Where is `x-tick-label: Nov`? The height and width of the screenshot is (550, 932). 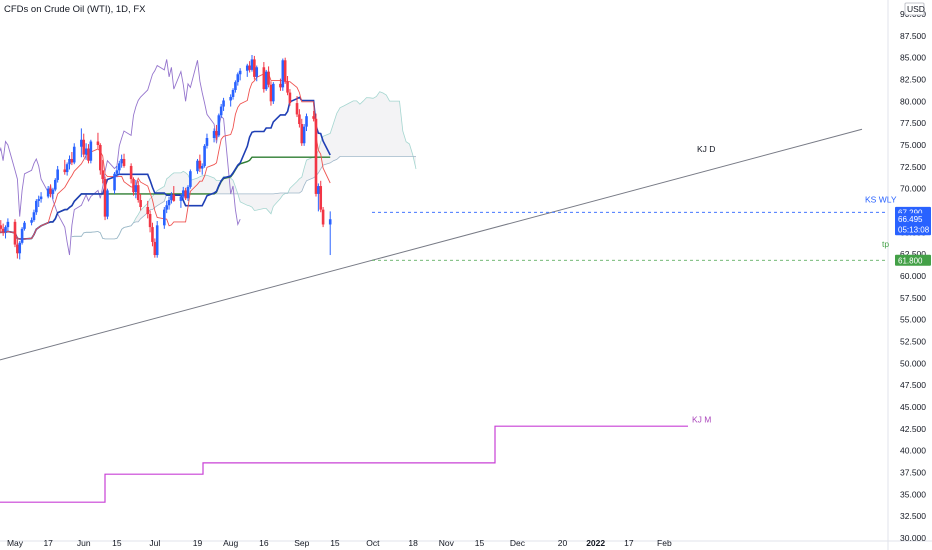 x-tick-label: Nov is located at coordinates (447, 543).